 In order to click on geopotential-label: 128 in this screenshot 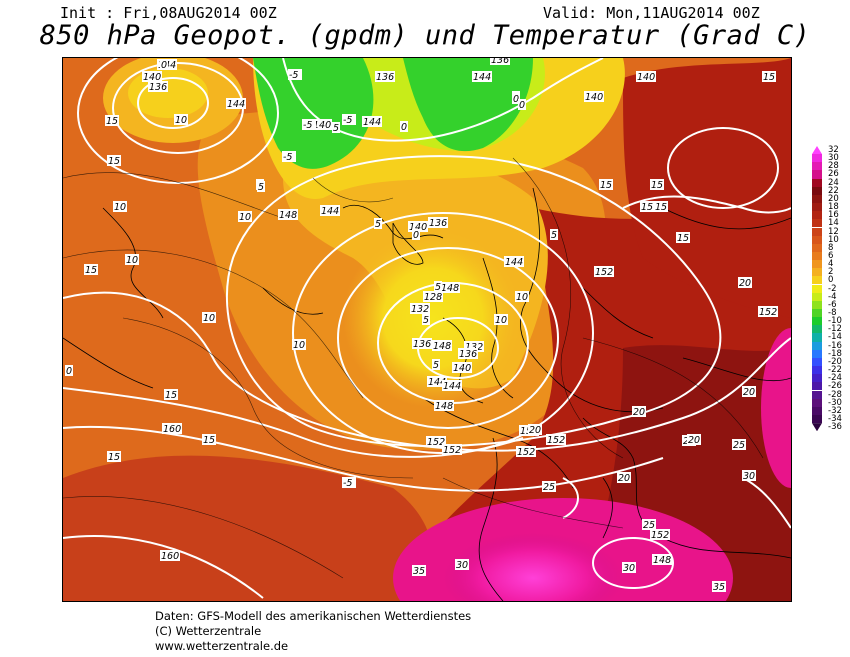, I will do `click(433, 297)`.